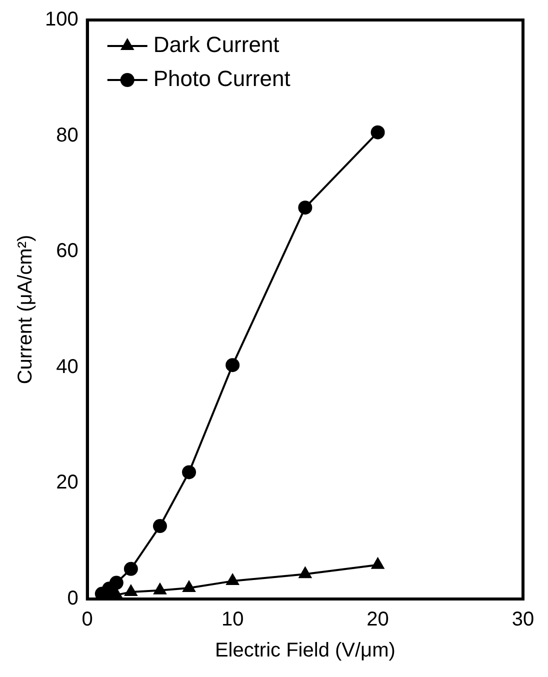 The width and height of the screenshot is (548, 677). I want to click on x-tick-label: 10, so click(232, 619).